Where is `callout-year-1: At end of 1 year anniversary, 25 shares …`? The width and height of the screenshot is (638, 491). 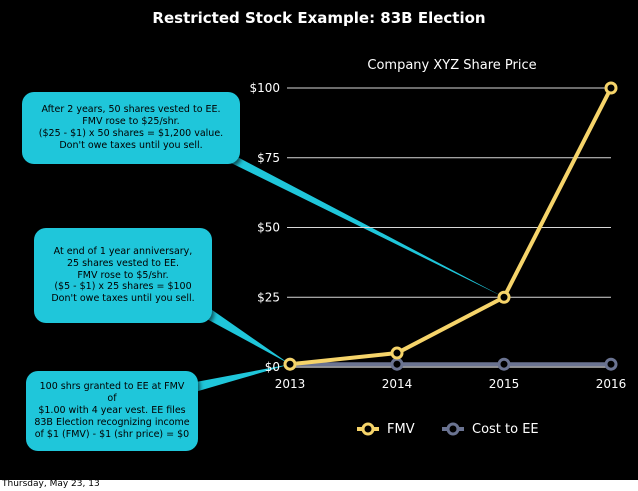
callout-year-1: At end of 1 year anniversary, 25 shares … is located at coordinates (123, 275).